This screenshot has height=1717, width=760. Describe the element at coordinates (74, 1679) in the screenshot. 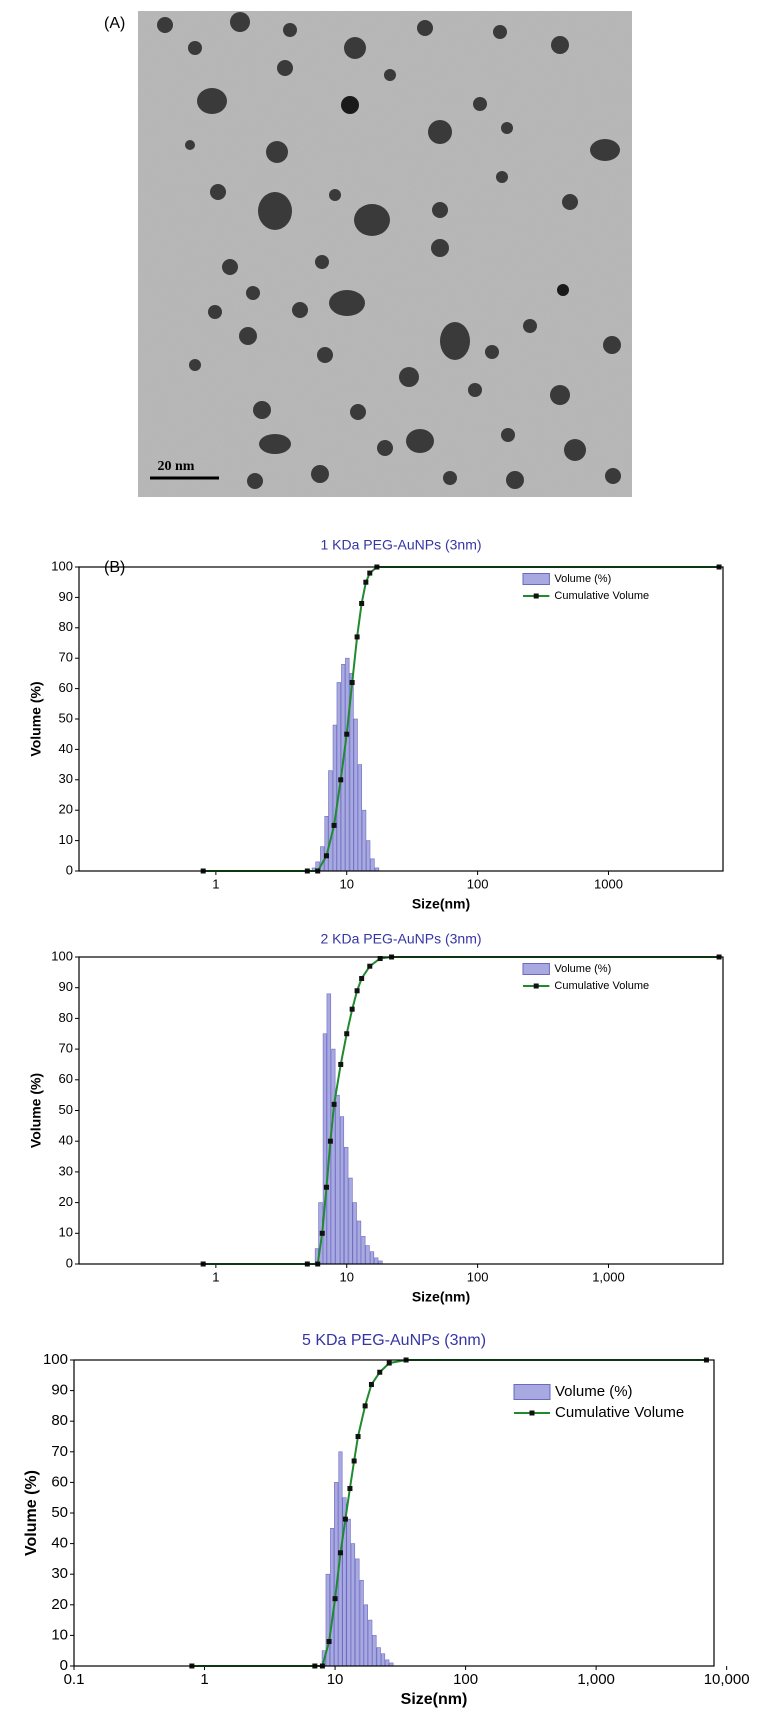

I see `x-tick-label: 0.1` at that location.